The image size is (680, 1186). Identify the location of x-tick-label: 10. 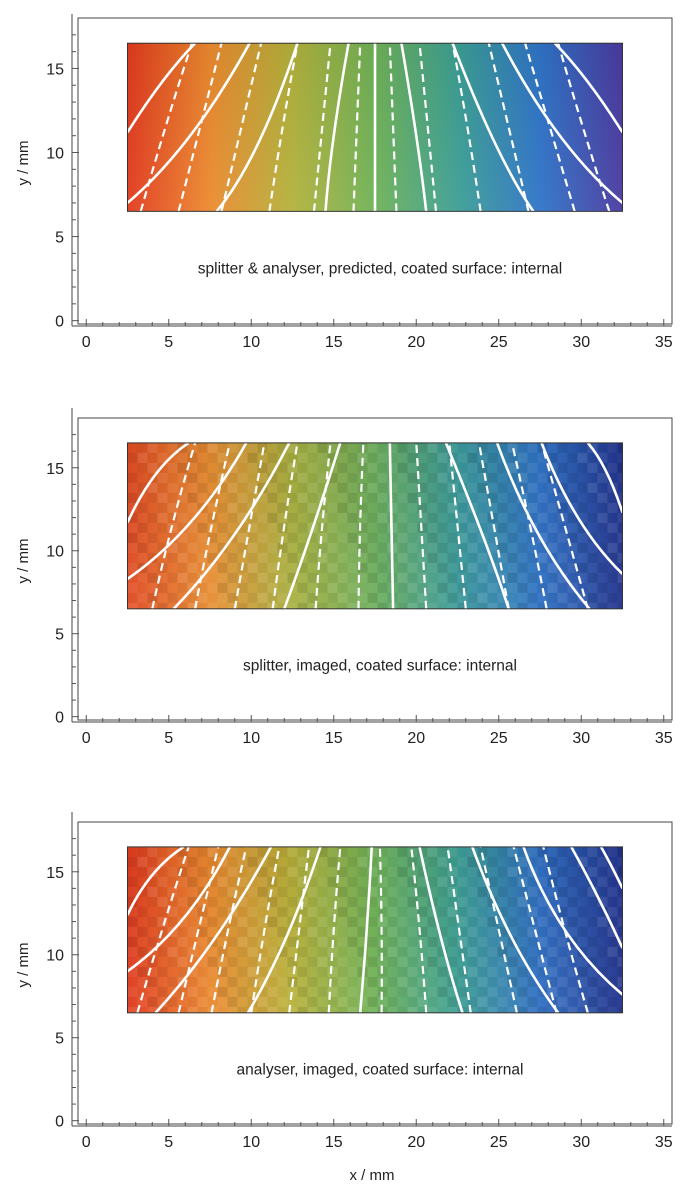
(251, 342).